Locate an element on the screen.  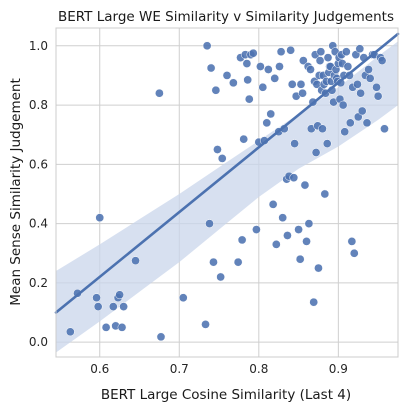
x-tick-label: 0.7 is located at coordinates (179, 369).